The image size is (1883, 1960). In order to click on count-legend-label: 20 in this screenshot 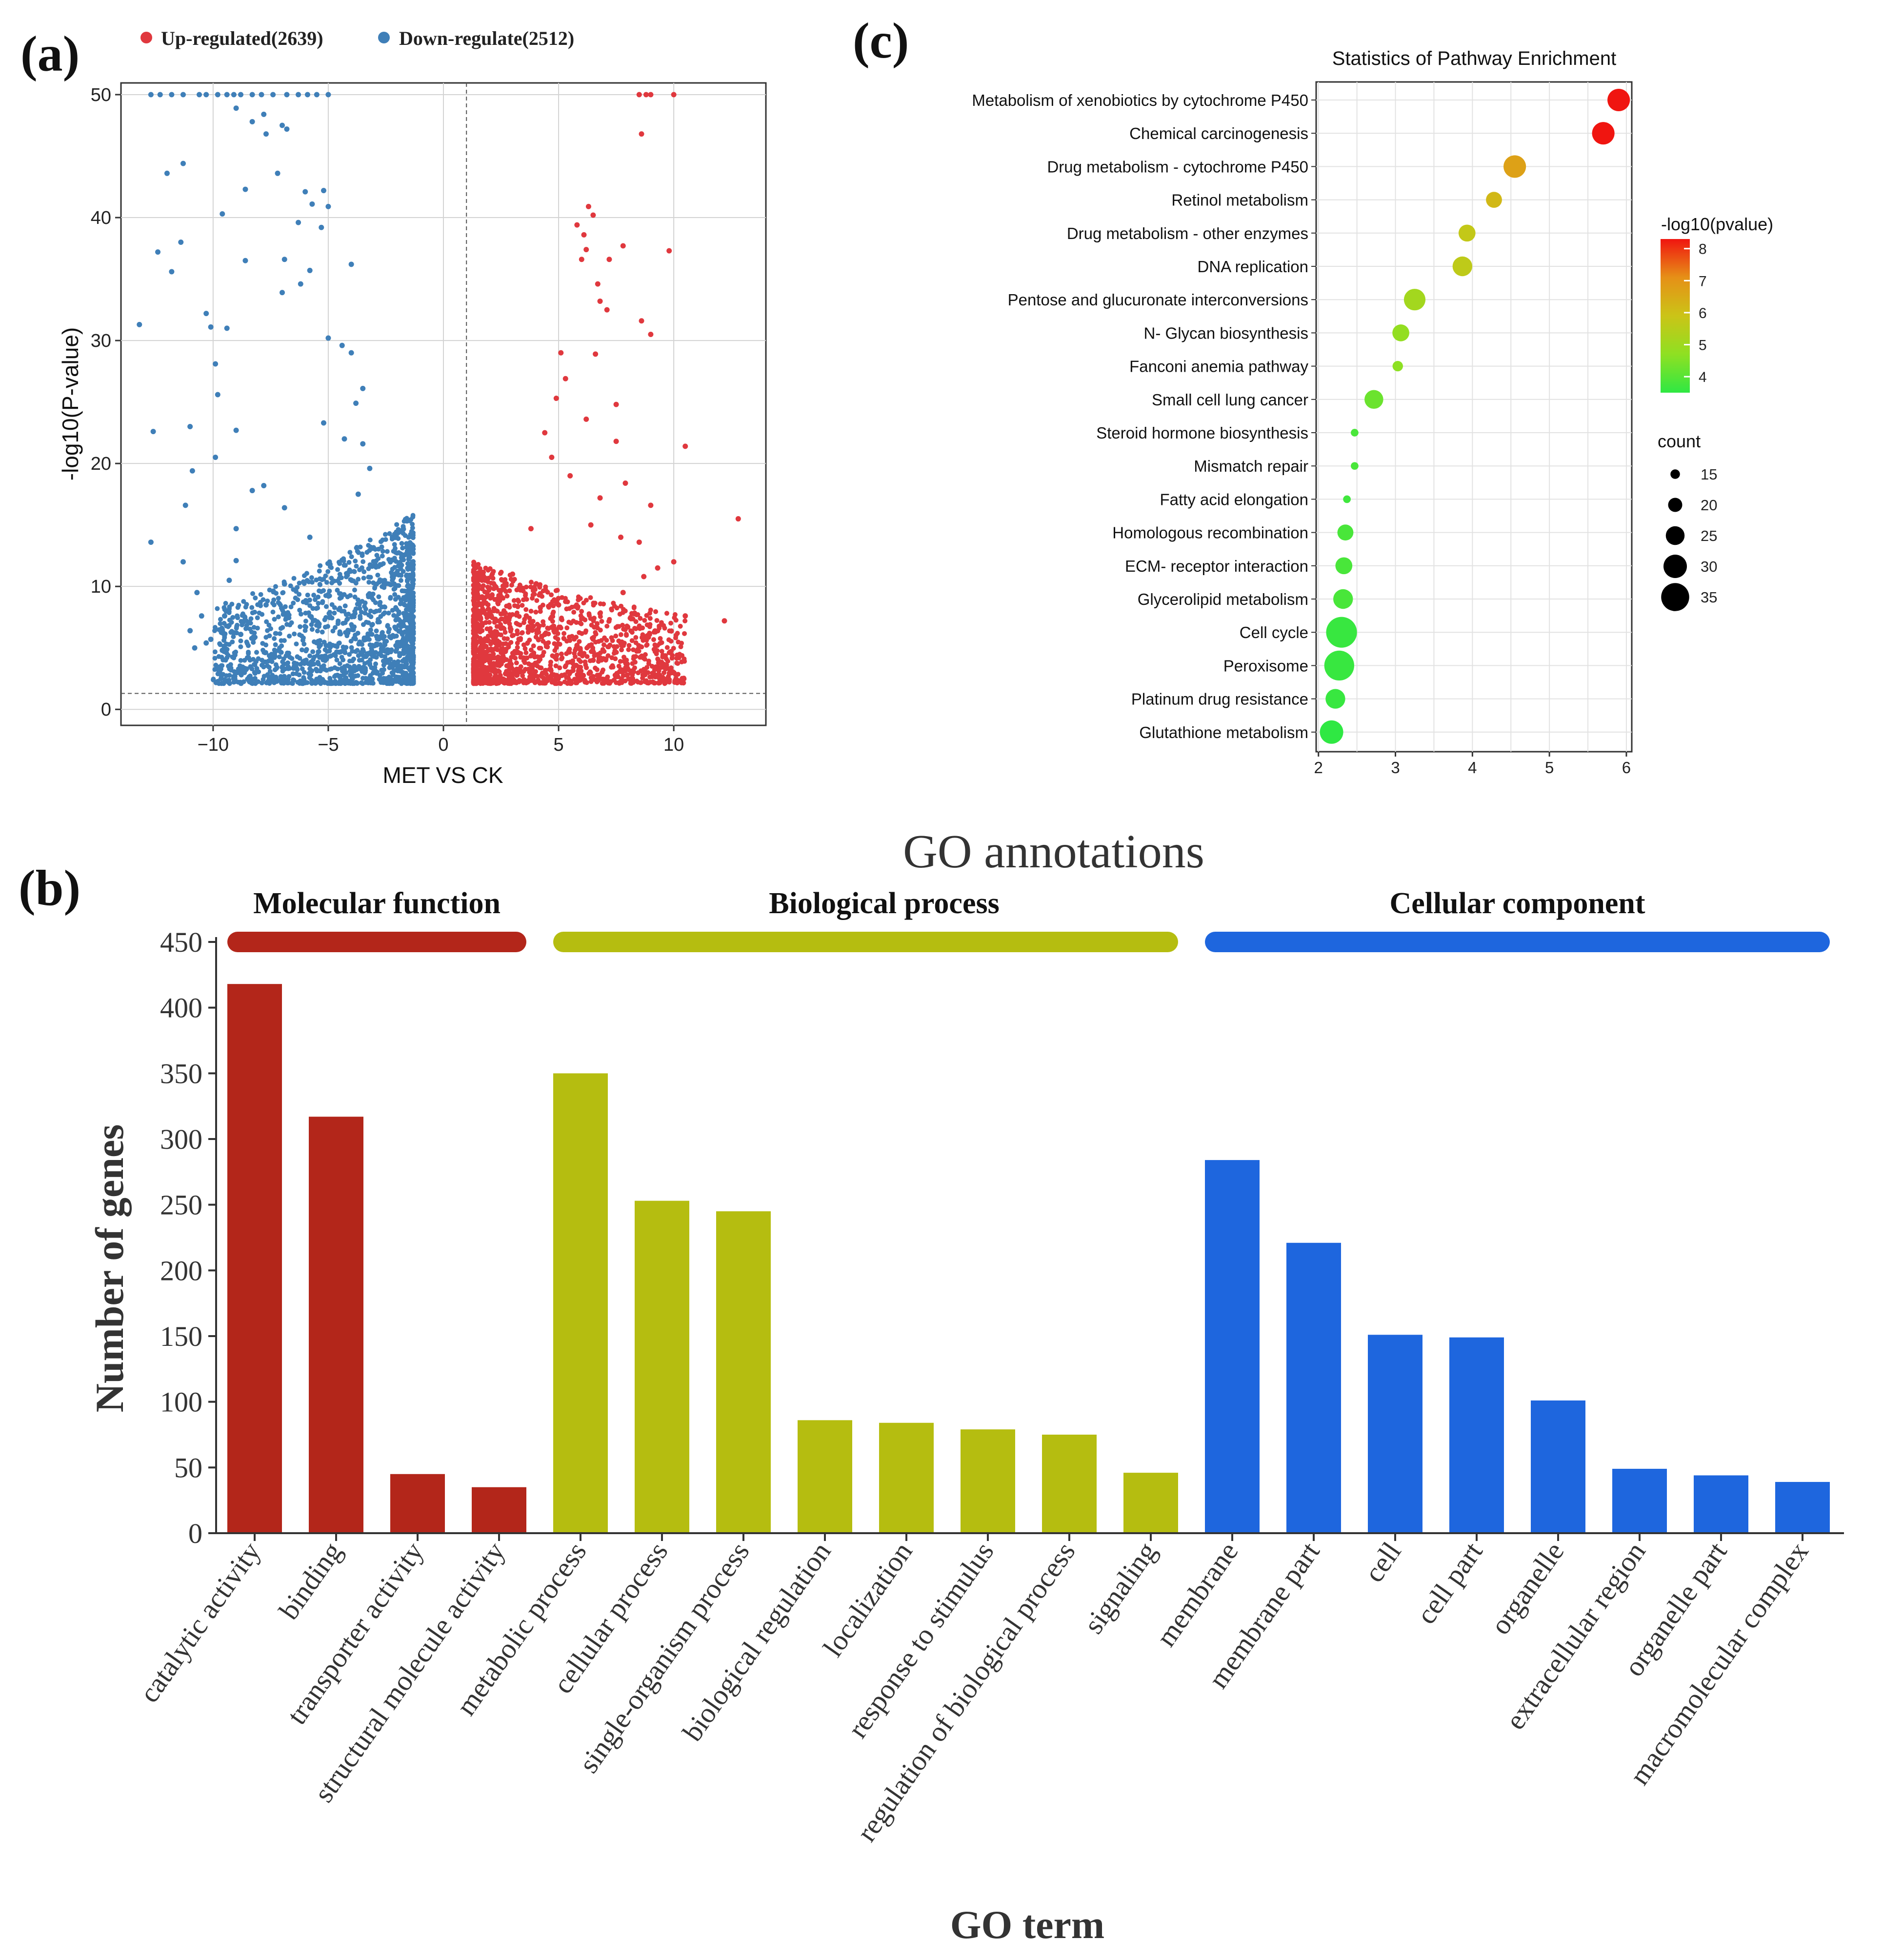, I will do `click(1709, 505)`.